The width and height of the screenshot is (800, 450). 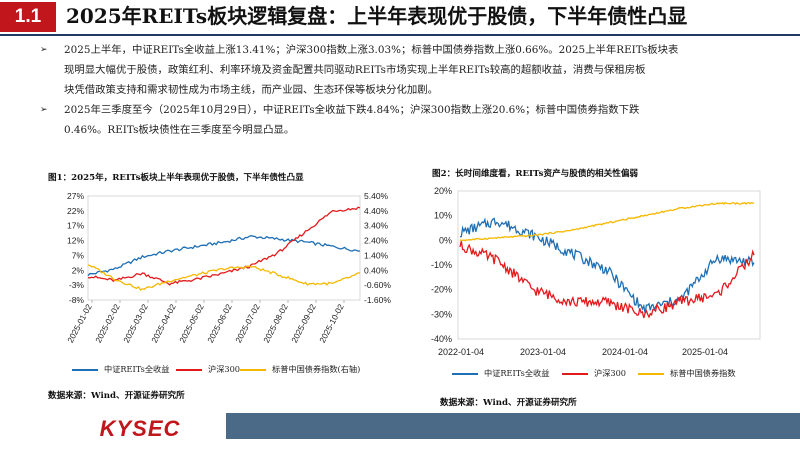 I want to click on chart1-legend-bond: 标普中国债券指数(右轴), so click(x=300, y=369).